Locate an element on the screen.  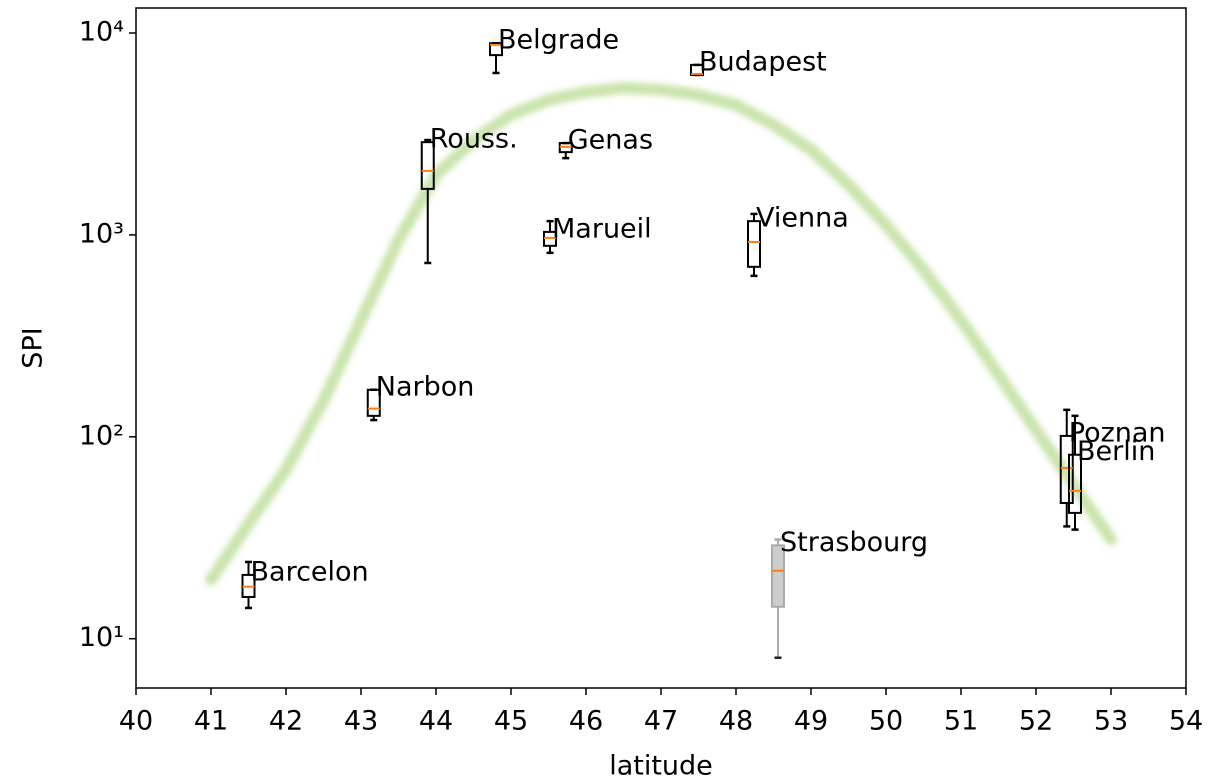
y-axis-label: SPI is located at coordinates (33, 347).